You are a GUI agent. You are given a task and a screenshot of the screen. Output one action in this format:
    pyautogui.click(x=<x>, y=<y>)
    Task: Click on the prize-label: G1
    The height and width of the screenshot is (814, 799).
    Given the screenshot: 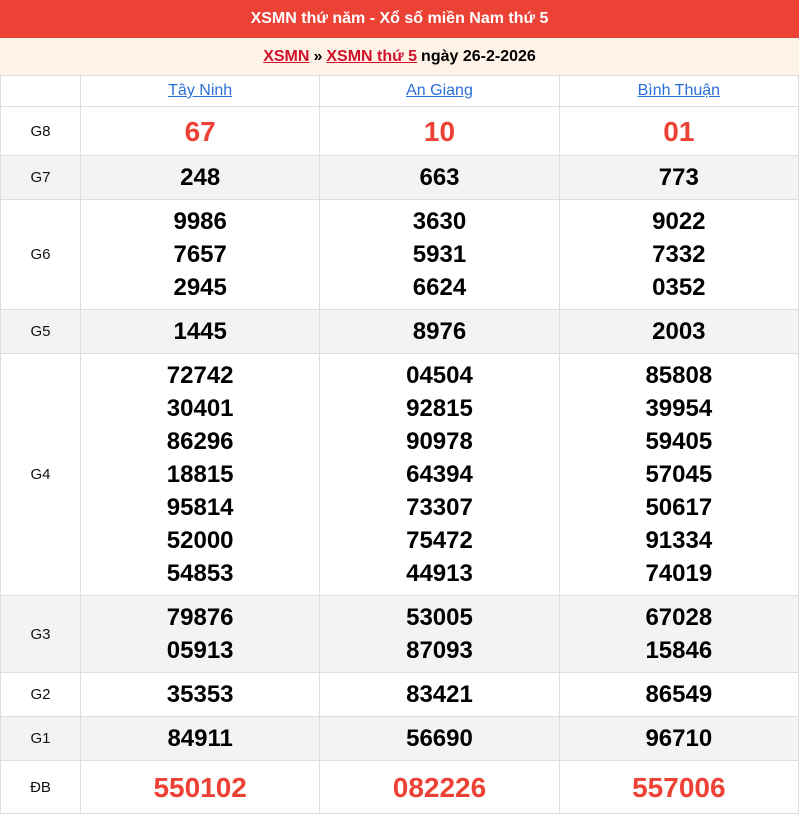 What is the action you would take?
    pyautogui.click(x=40, y=738)
    